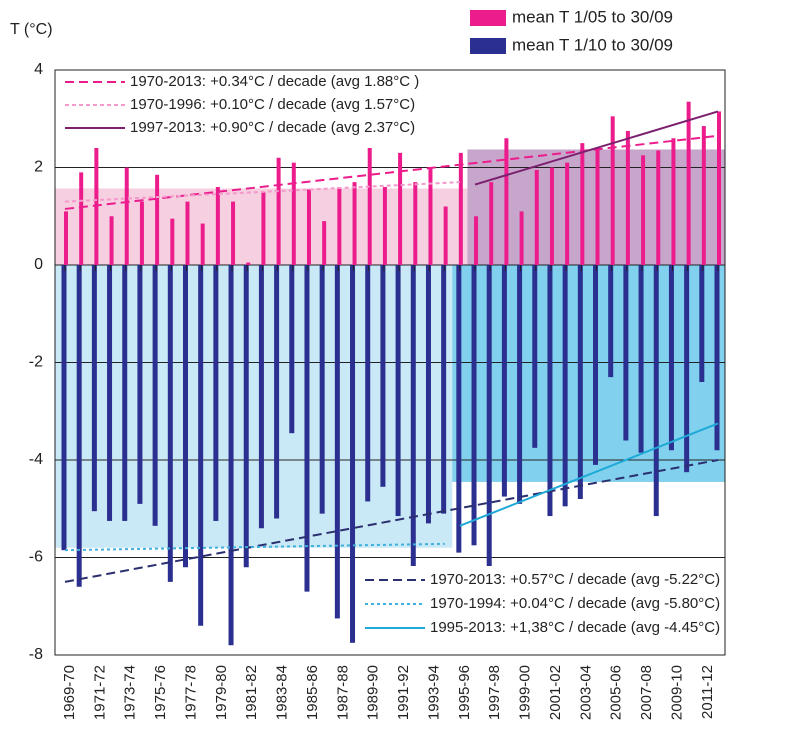 This screenshot has height=737, width=804. Describe the element at coordinates (36, 362) in the screenshot. I see `y-tick-label: -2` at that location.